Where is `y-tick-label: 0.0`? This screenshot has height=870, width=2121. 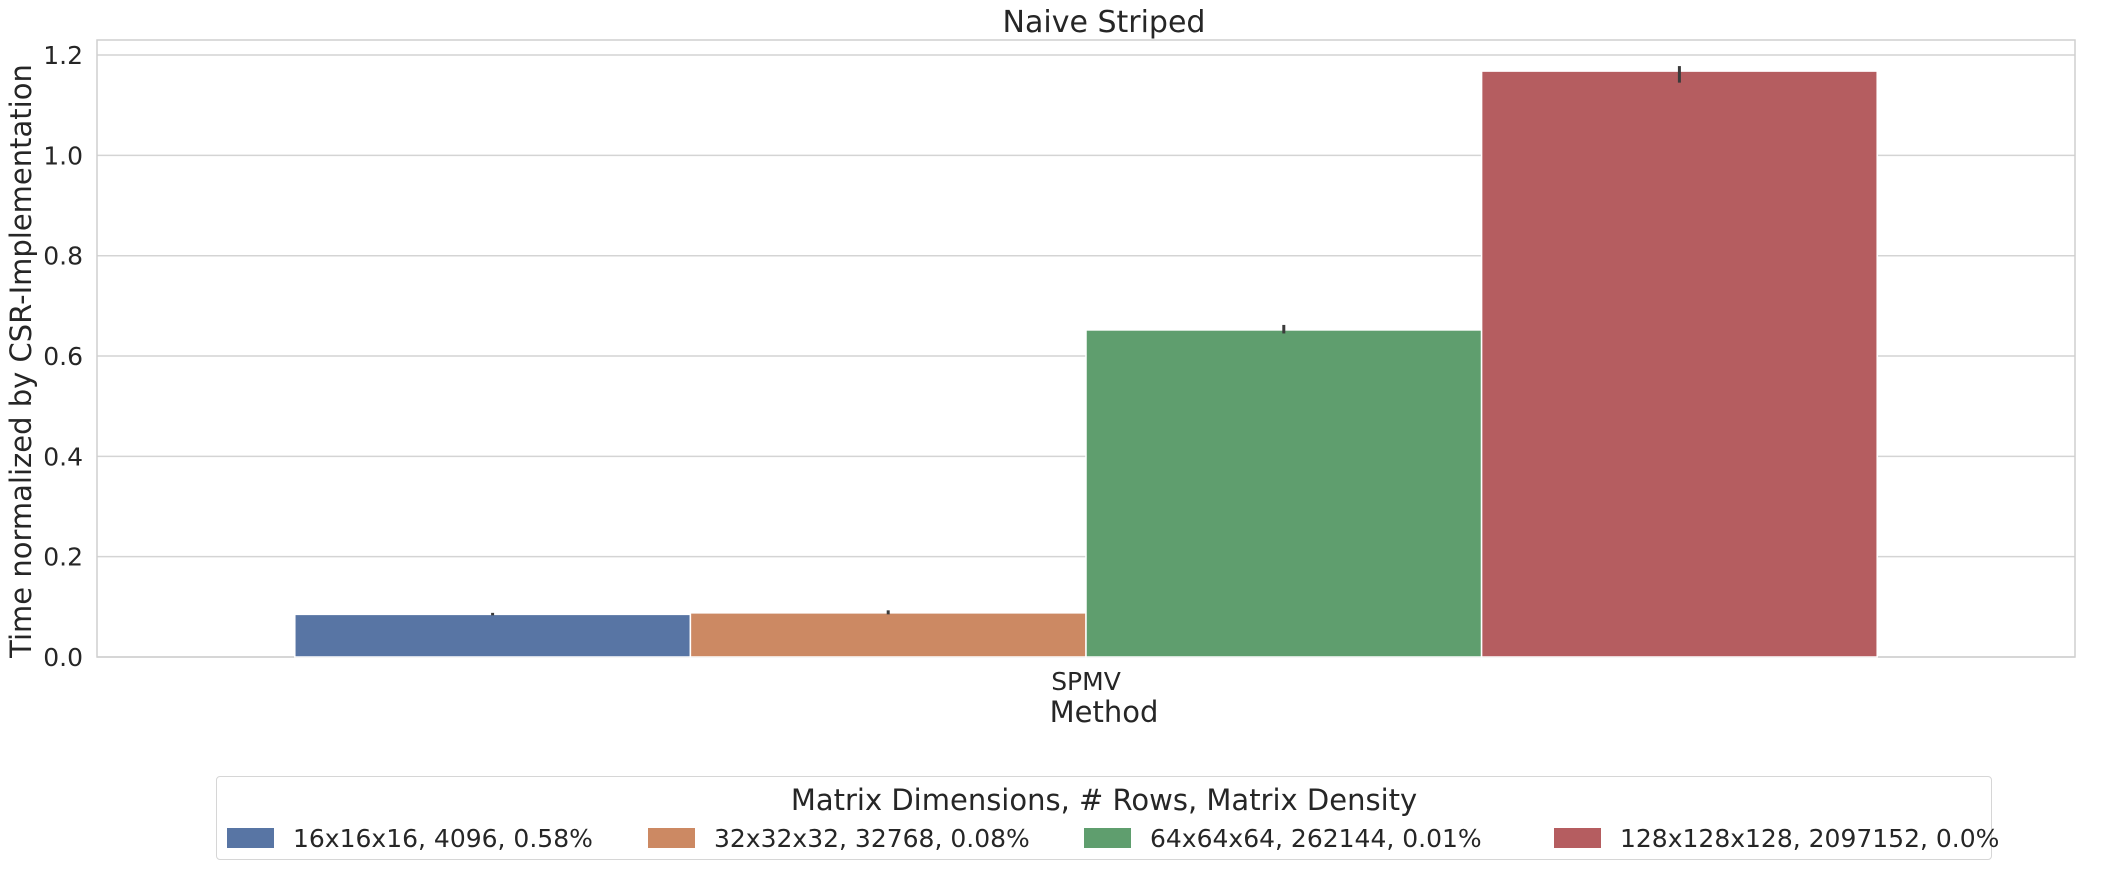
y-tick-label: 0.0 is located at coordinates (63, 657).